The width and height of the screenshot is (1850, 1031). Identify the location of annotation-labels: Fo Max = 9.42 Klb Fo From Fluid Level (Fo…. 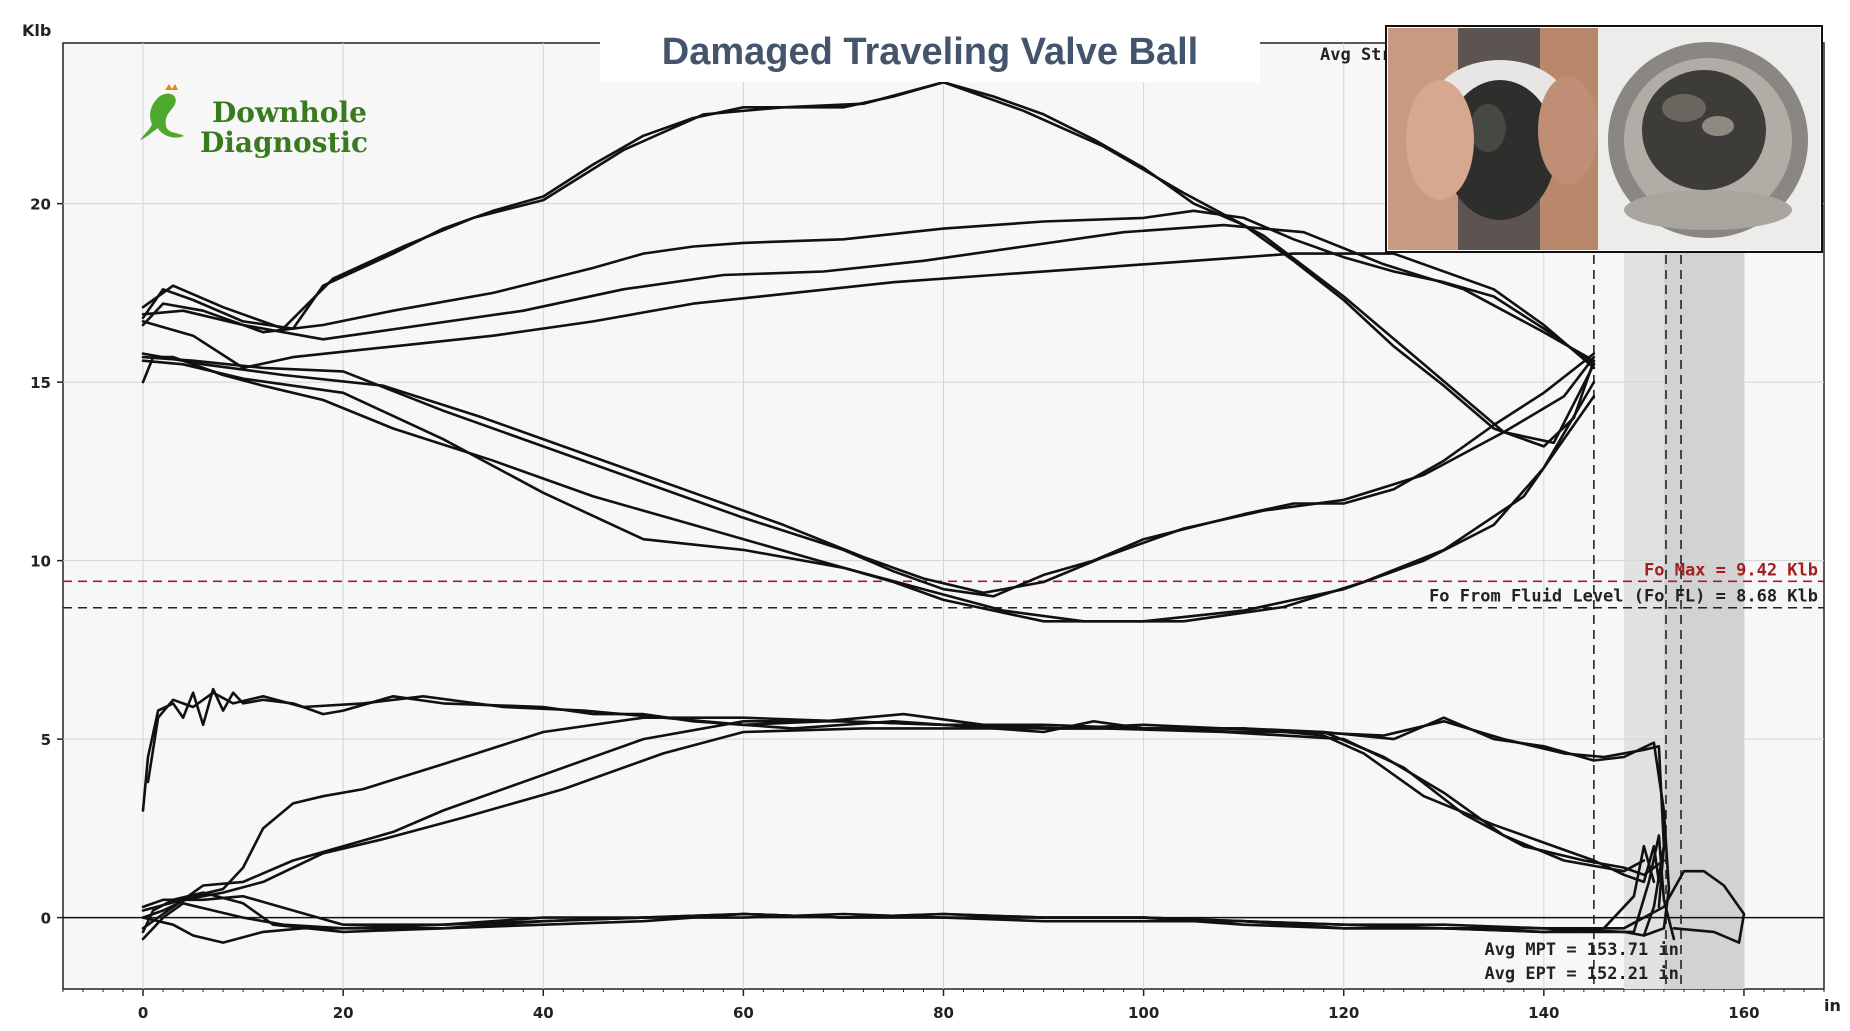
(1623, 772).